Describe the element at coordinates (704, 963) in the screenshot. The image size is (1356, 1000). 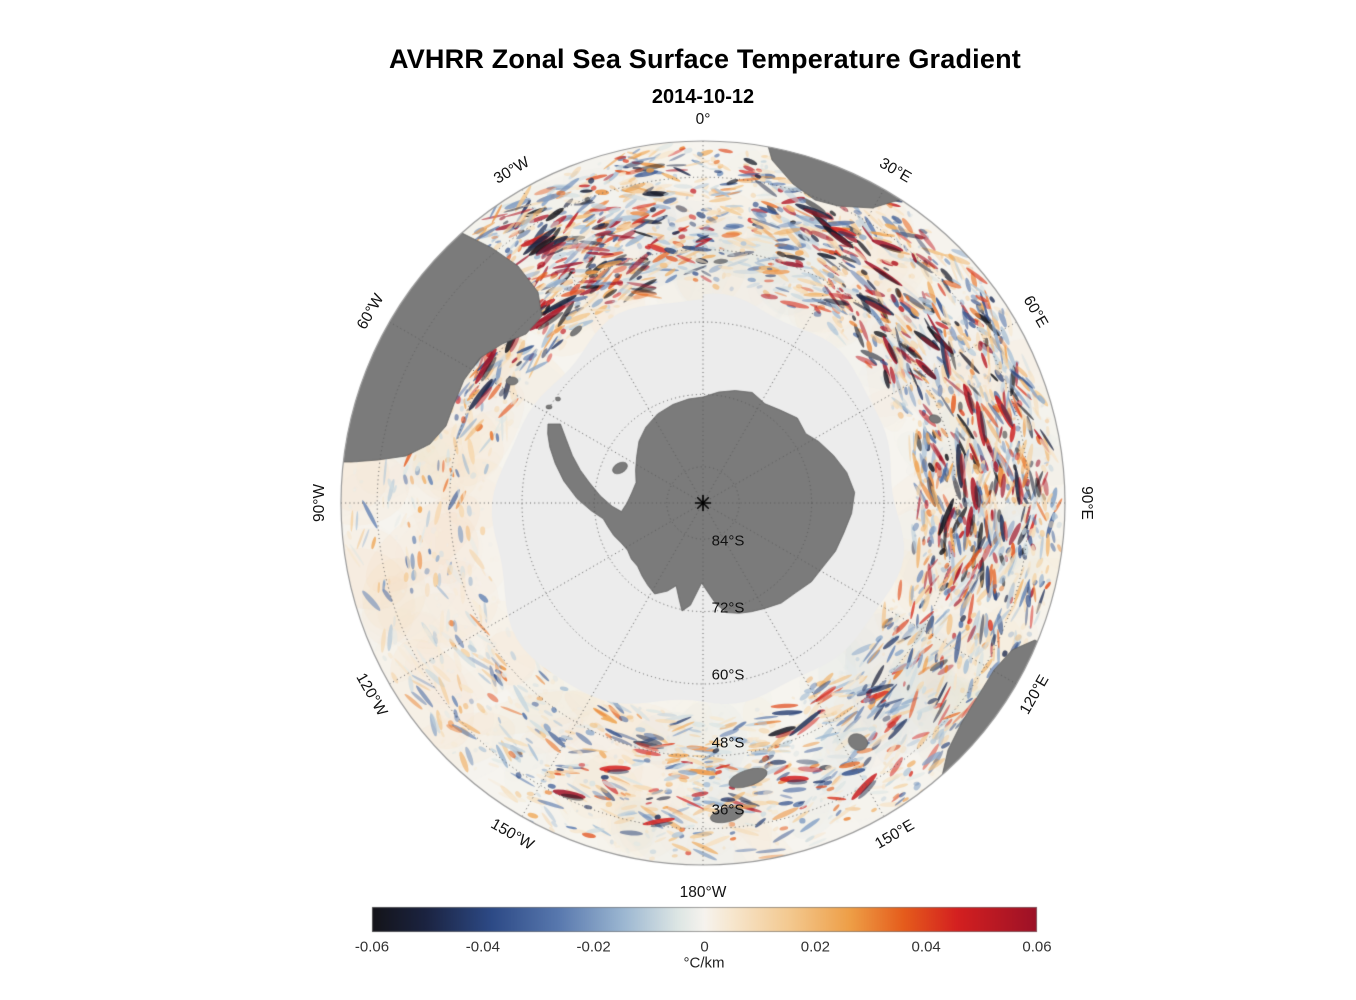
I see `colorbar-unit-label: °C/km` at that location.